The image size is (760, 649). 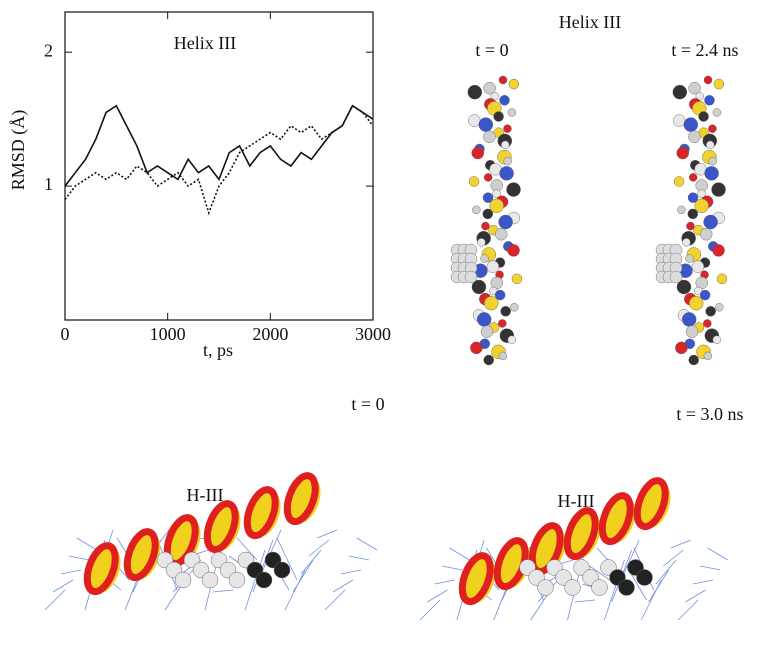 What do you see at coordinates (373, 334) in the screenshot?
I see `x-tick-label: 3000` at bounding box center [373, 334].